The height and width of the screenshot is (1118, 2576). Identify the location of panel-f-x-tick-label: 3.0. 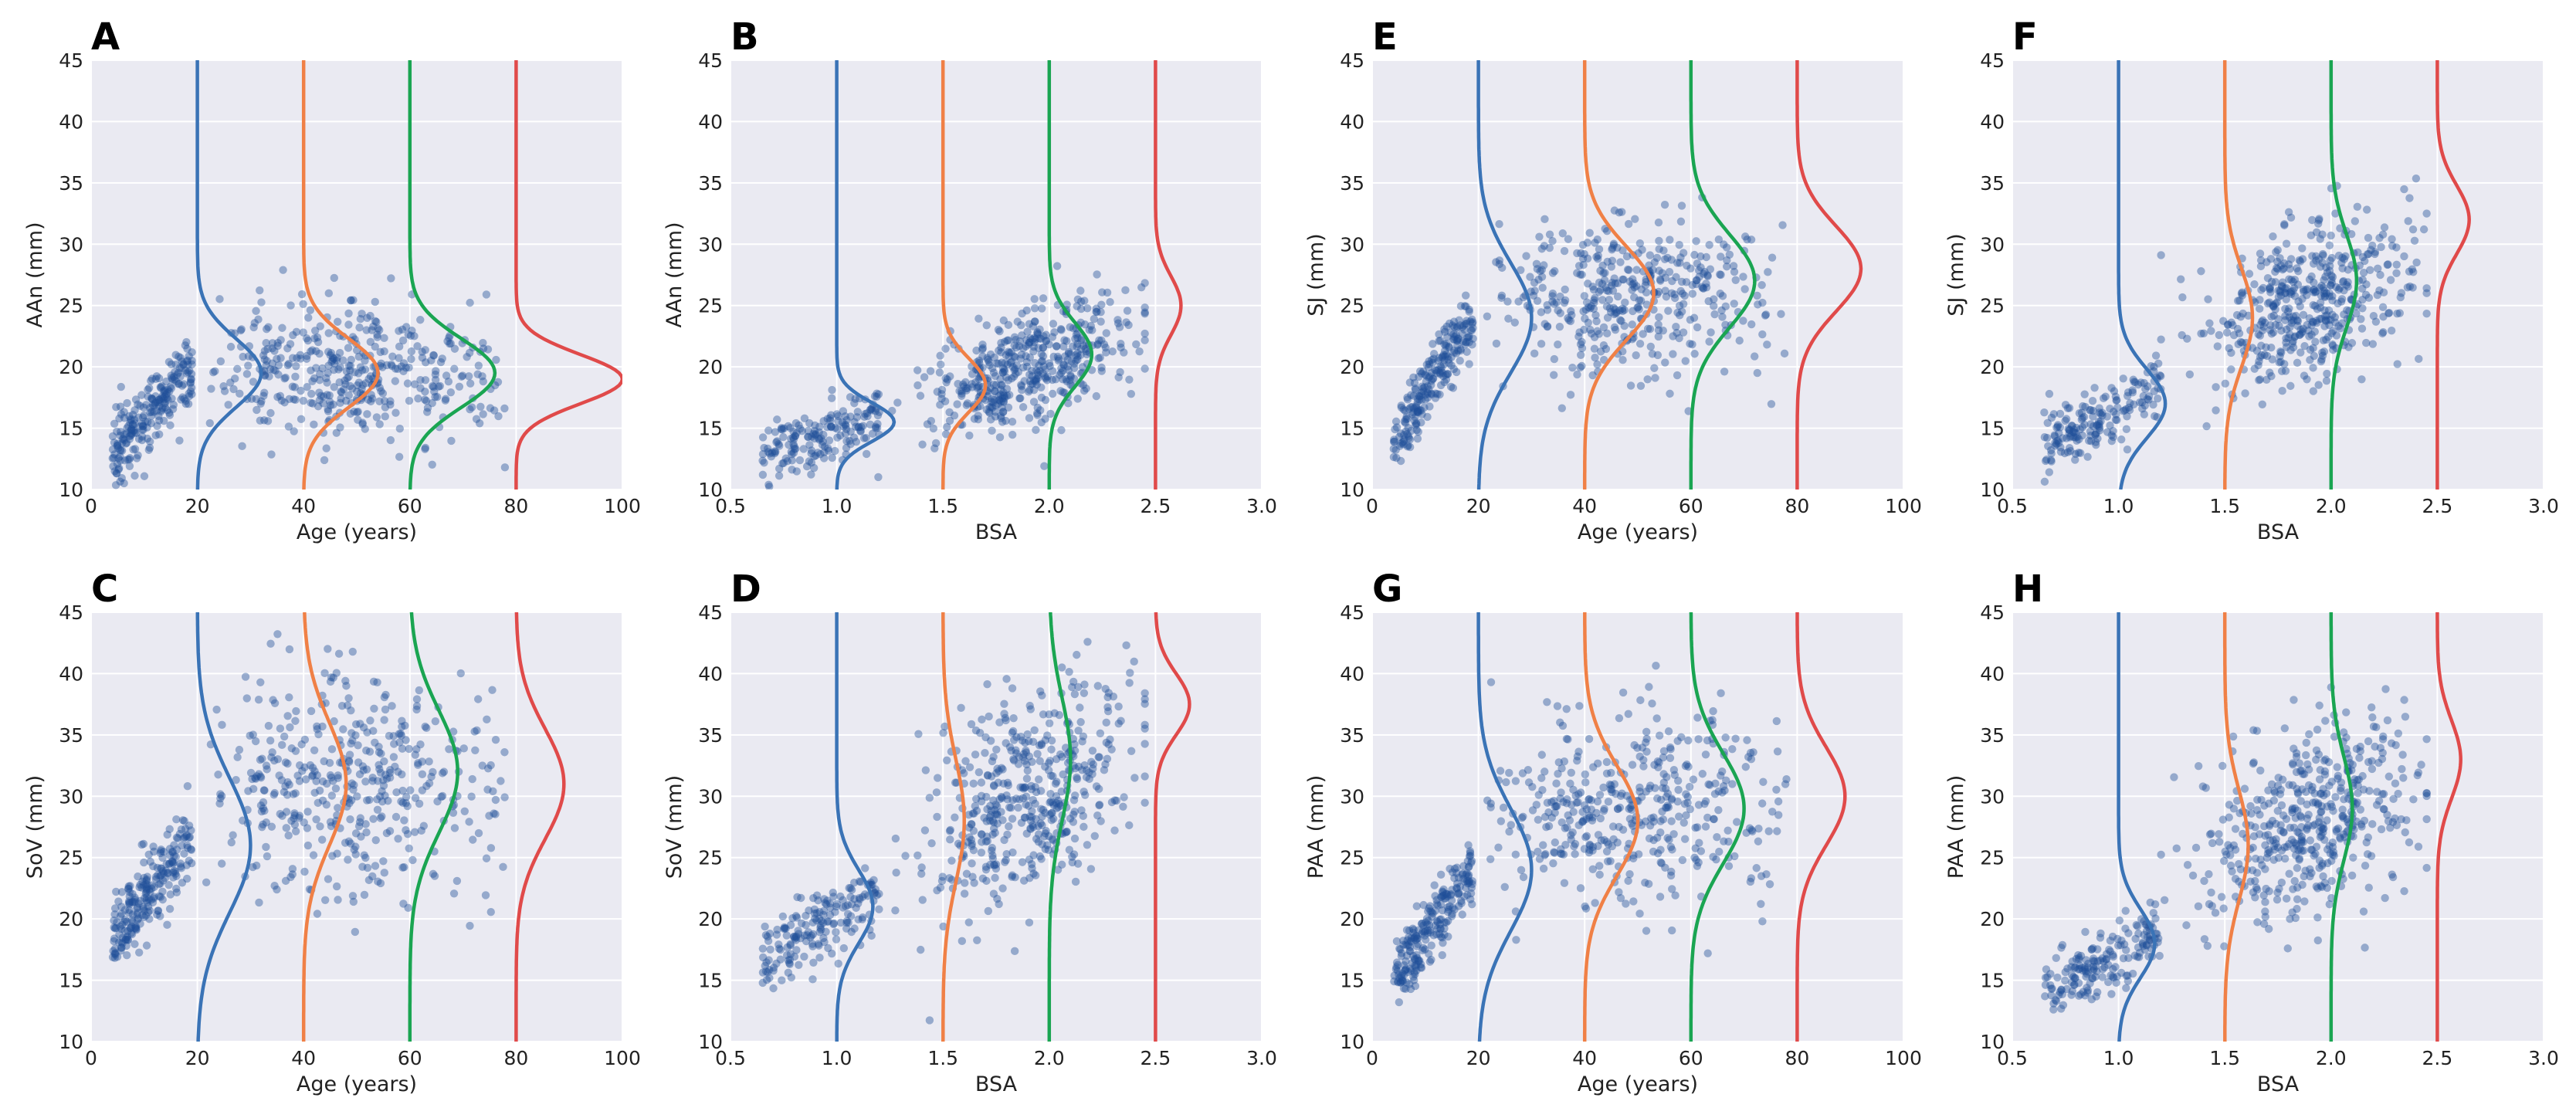
(2543, 506).